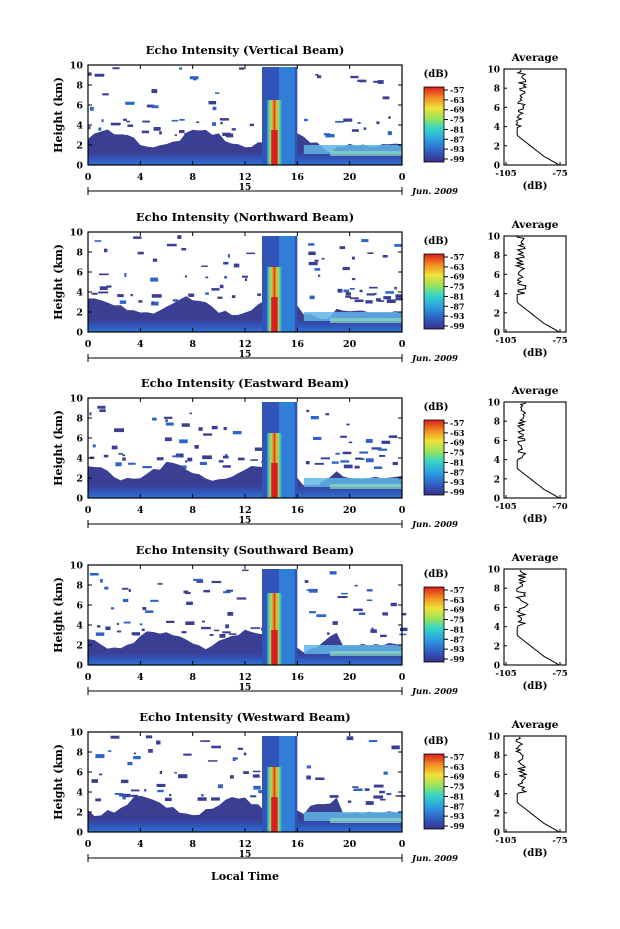 The width and height of the screenshot is (620, 929). I want to click on profile-y-tick-label: 10, so click(493, 571).